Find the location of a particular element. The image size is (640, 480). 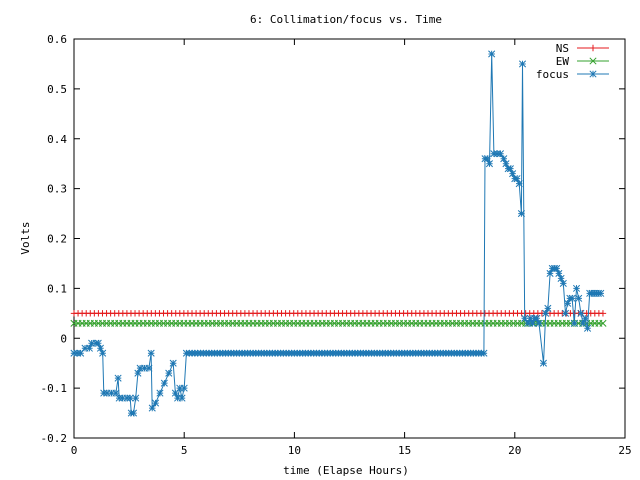

y-tick-label: 0.5 is located at coordinates (57, 89).